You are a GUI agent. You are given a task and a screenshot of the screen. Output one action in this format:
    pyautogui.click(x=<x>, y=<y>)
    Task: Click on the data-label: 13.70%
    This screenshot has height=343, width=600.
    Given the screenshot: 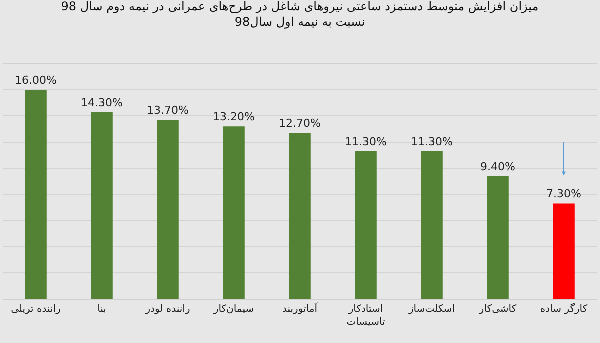 What is the action you would take?
    pyautogui.click(x=168, y=111)
    